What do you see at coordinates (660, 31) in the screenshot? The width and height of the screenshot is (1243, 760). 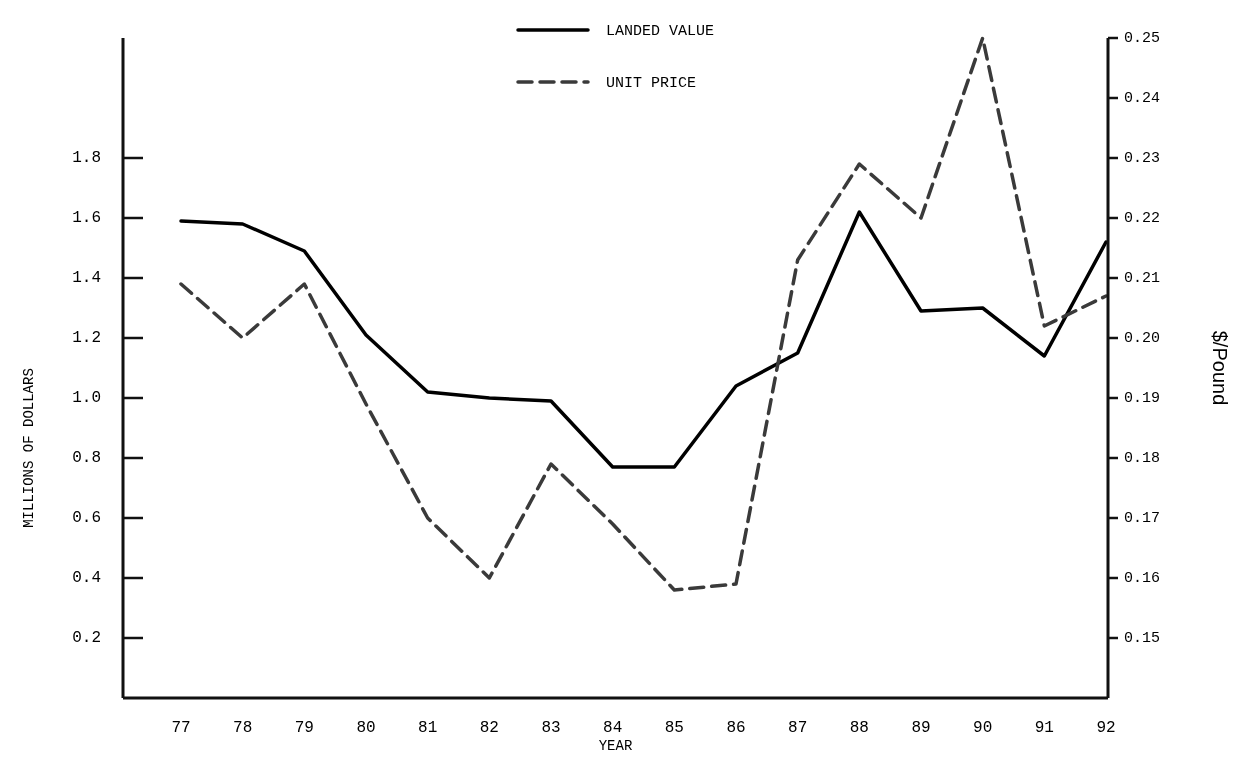 I see `legend-label: LANDED VALUE` at bounding box center [660, 31].